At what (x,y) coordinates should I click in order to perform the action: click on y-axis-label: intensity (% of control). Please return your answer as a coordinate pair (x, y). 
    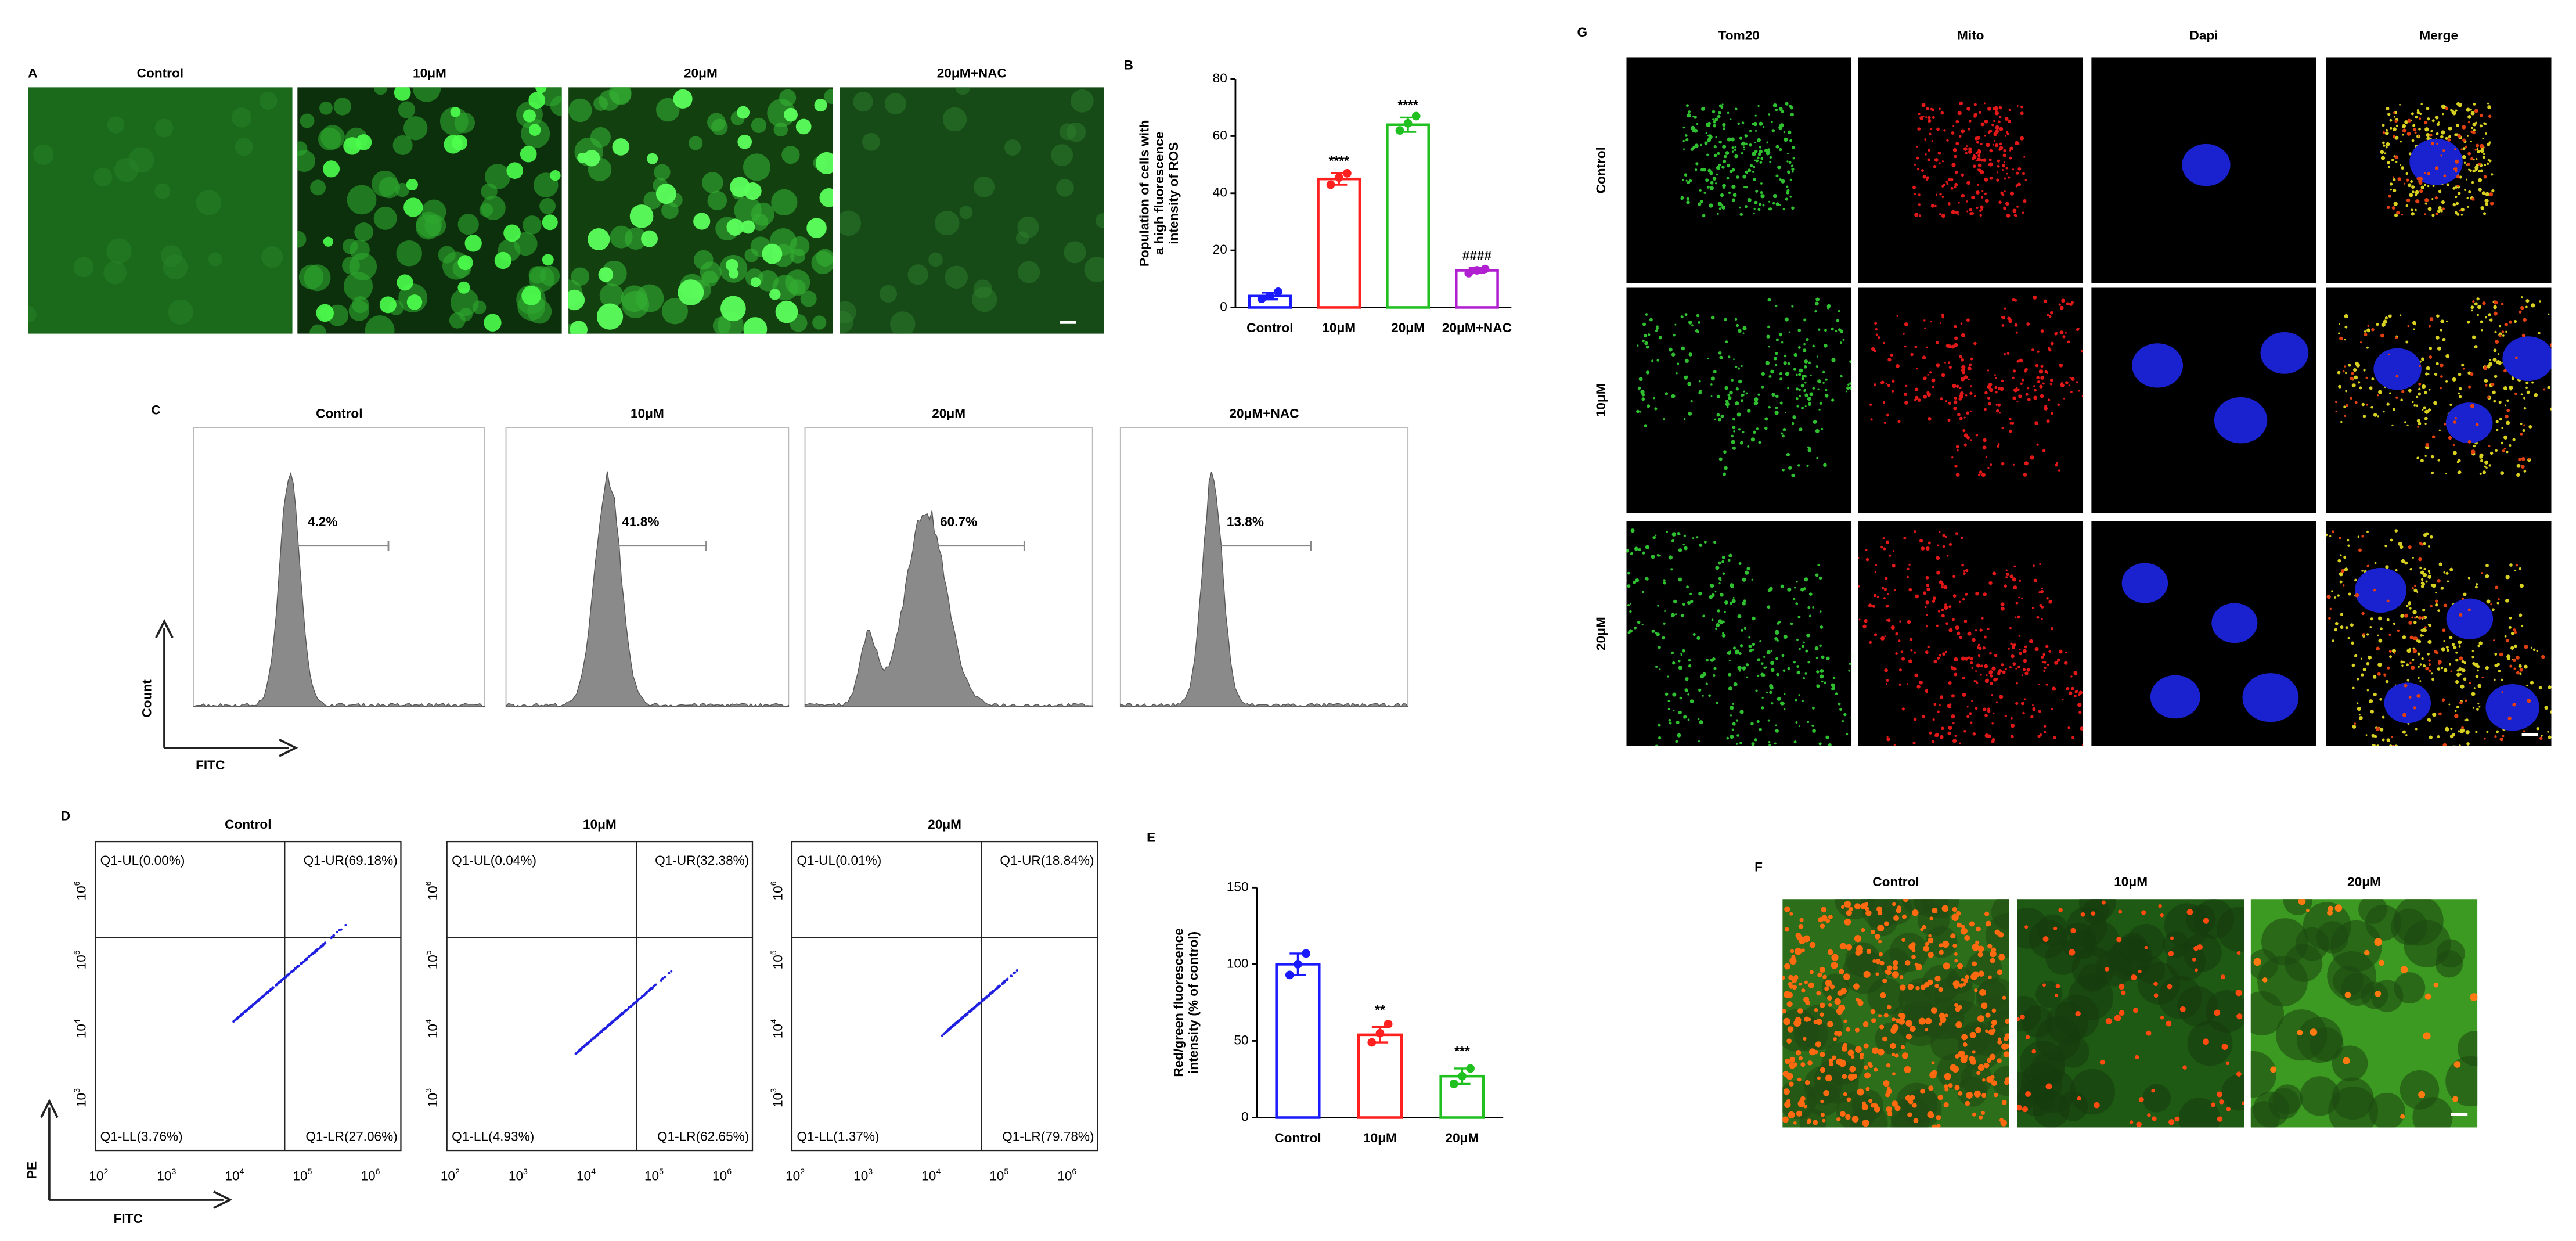
    Looking at the image, I should click on (1193, 1002).